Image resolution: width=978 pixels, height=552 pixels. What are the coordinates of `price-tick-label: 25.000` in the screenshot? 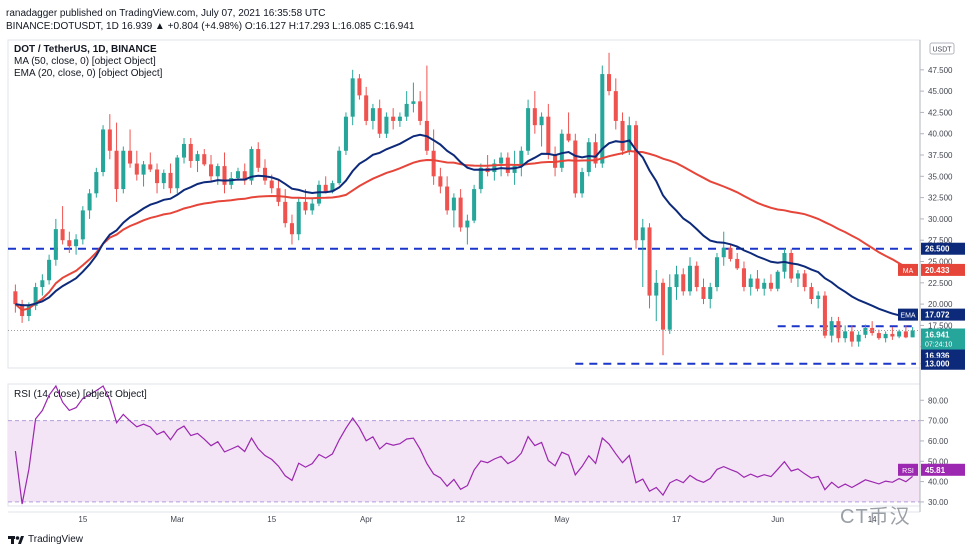 It's located at (940, 262).